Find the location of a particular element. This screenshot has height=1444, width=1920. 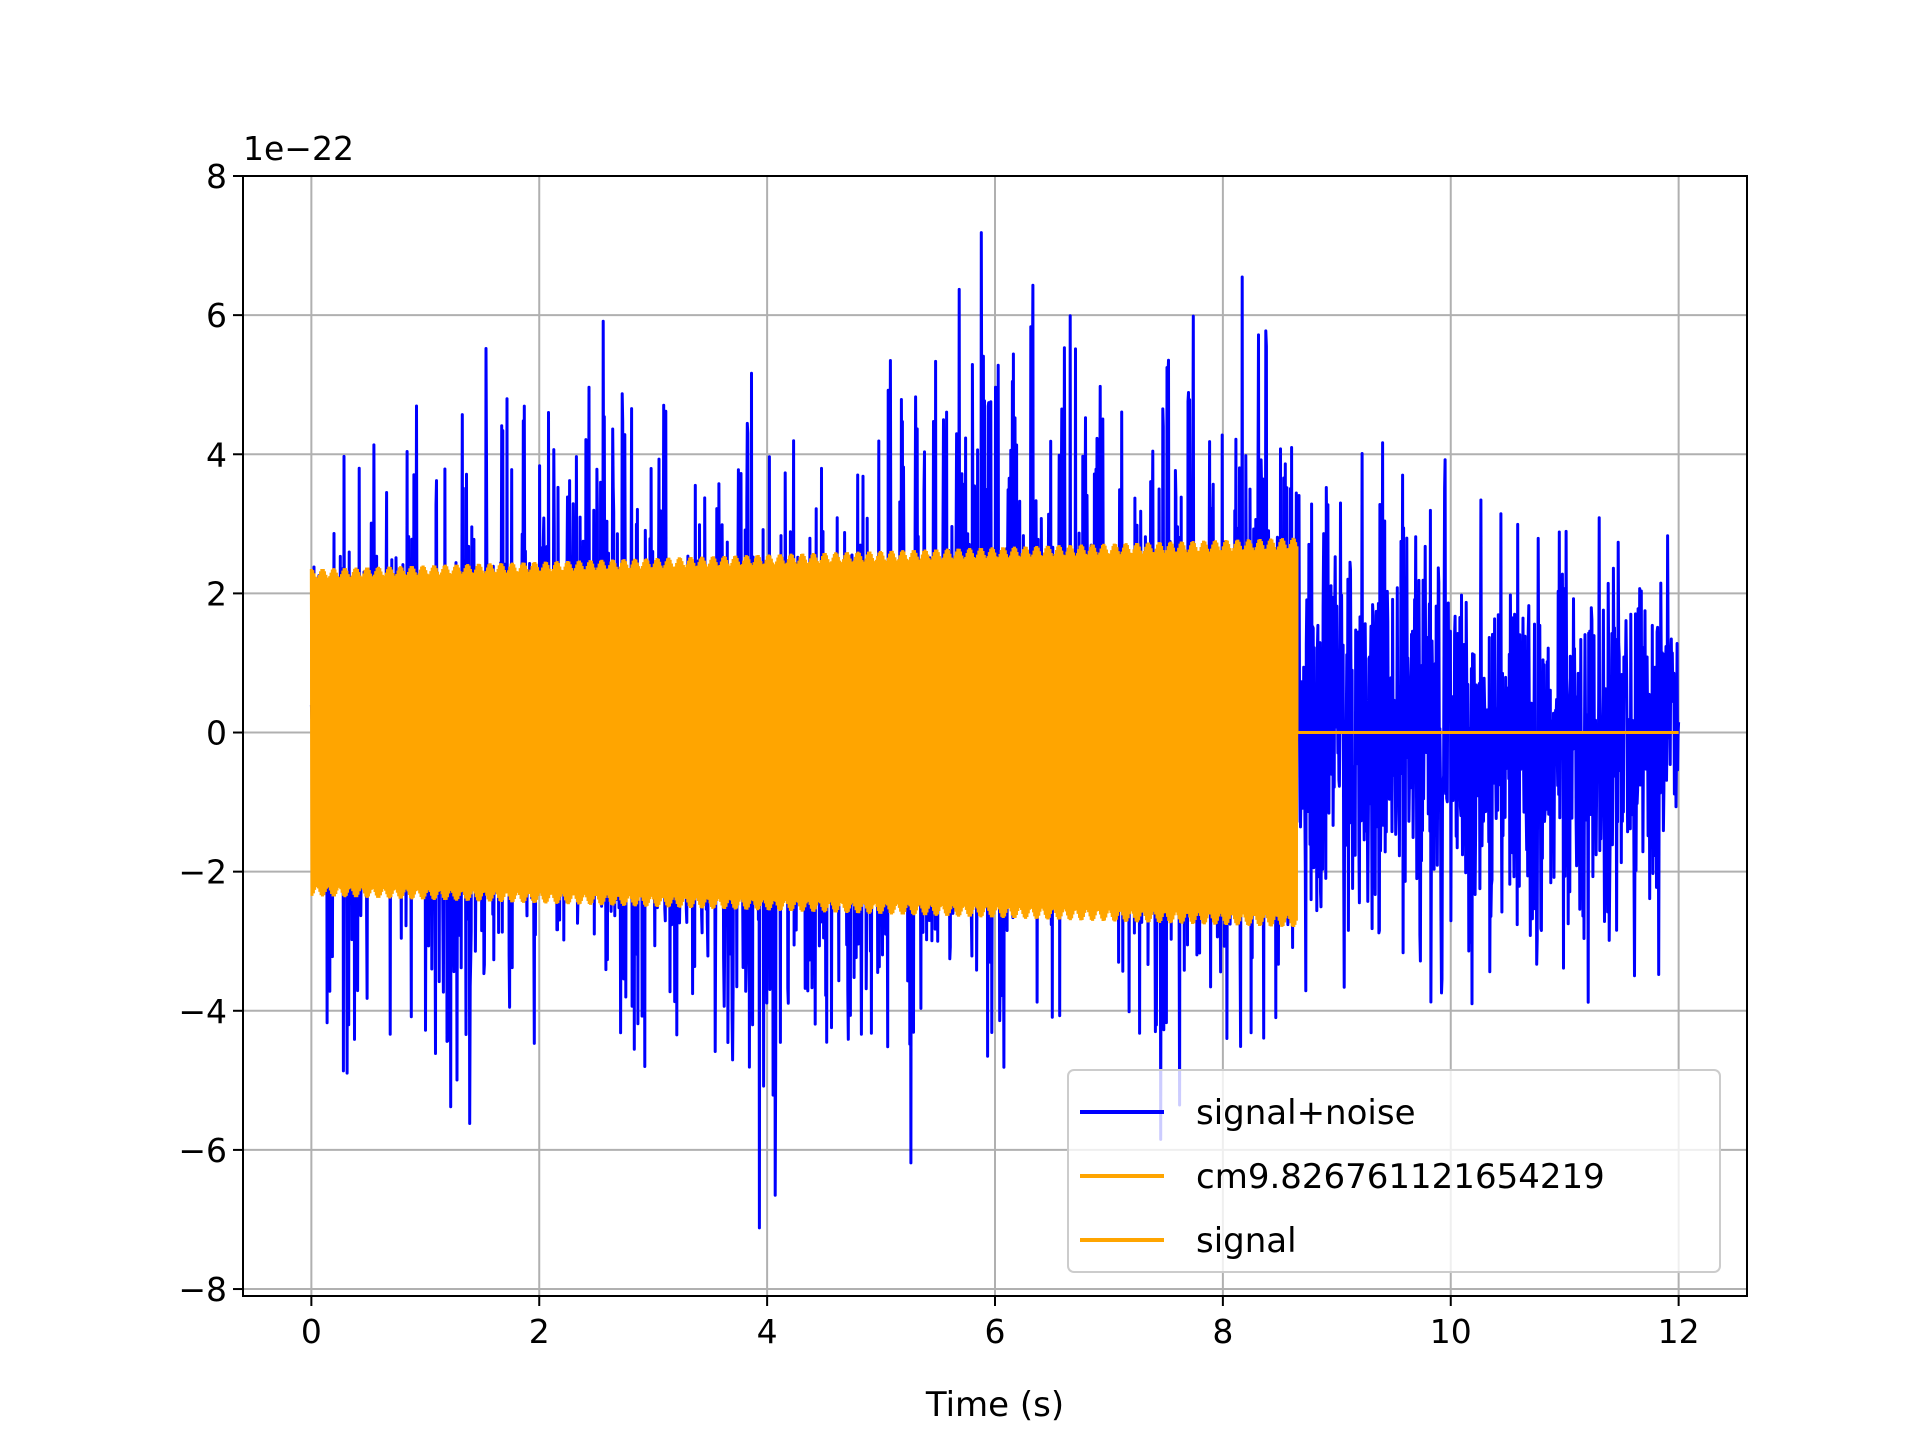

y-tick-label: −4 is located at coordinates (202, 1011).